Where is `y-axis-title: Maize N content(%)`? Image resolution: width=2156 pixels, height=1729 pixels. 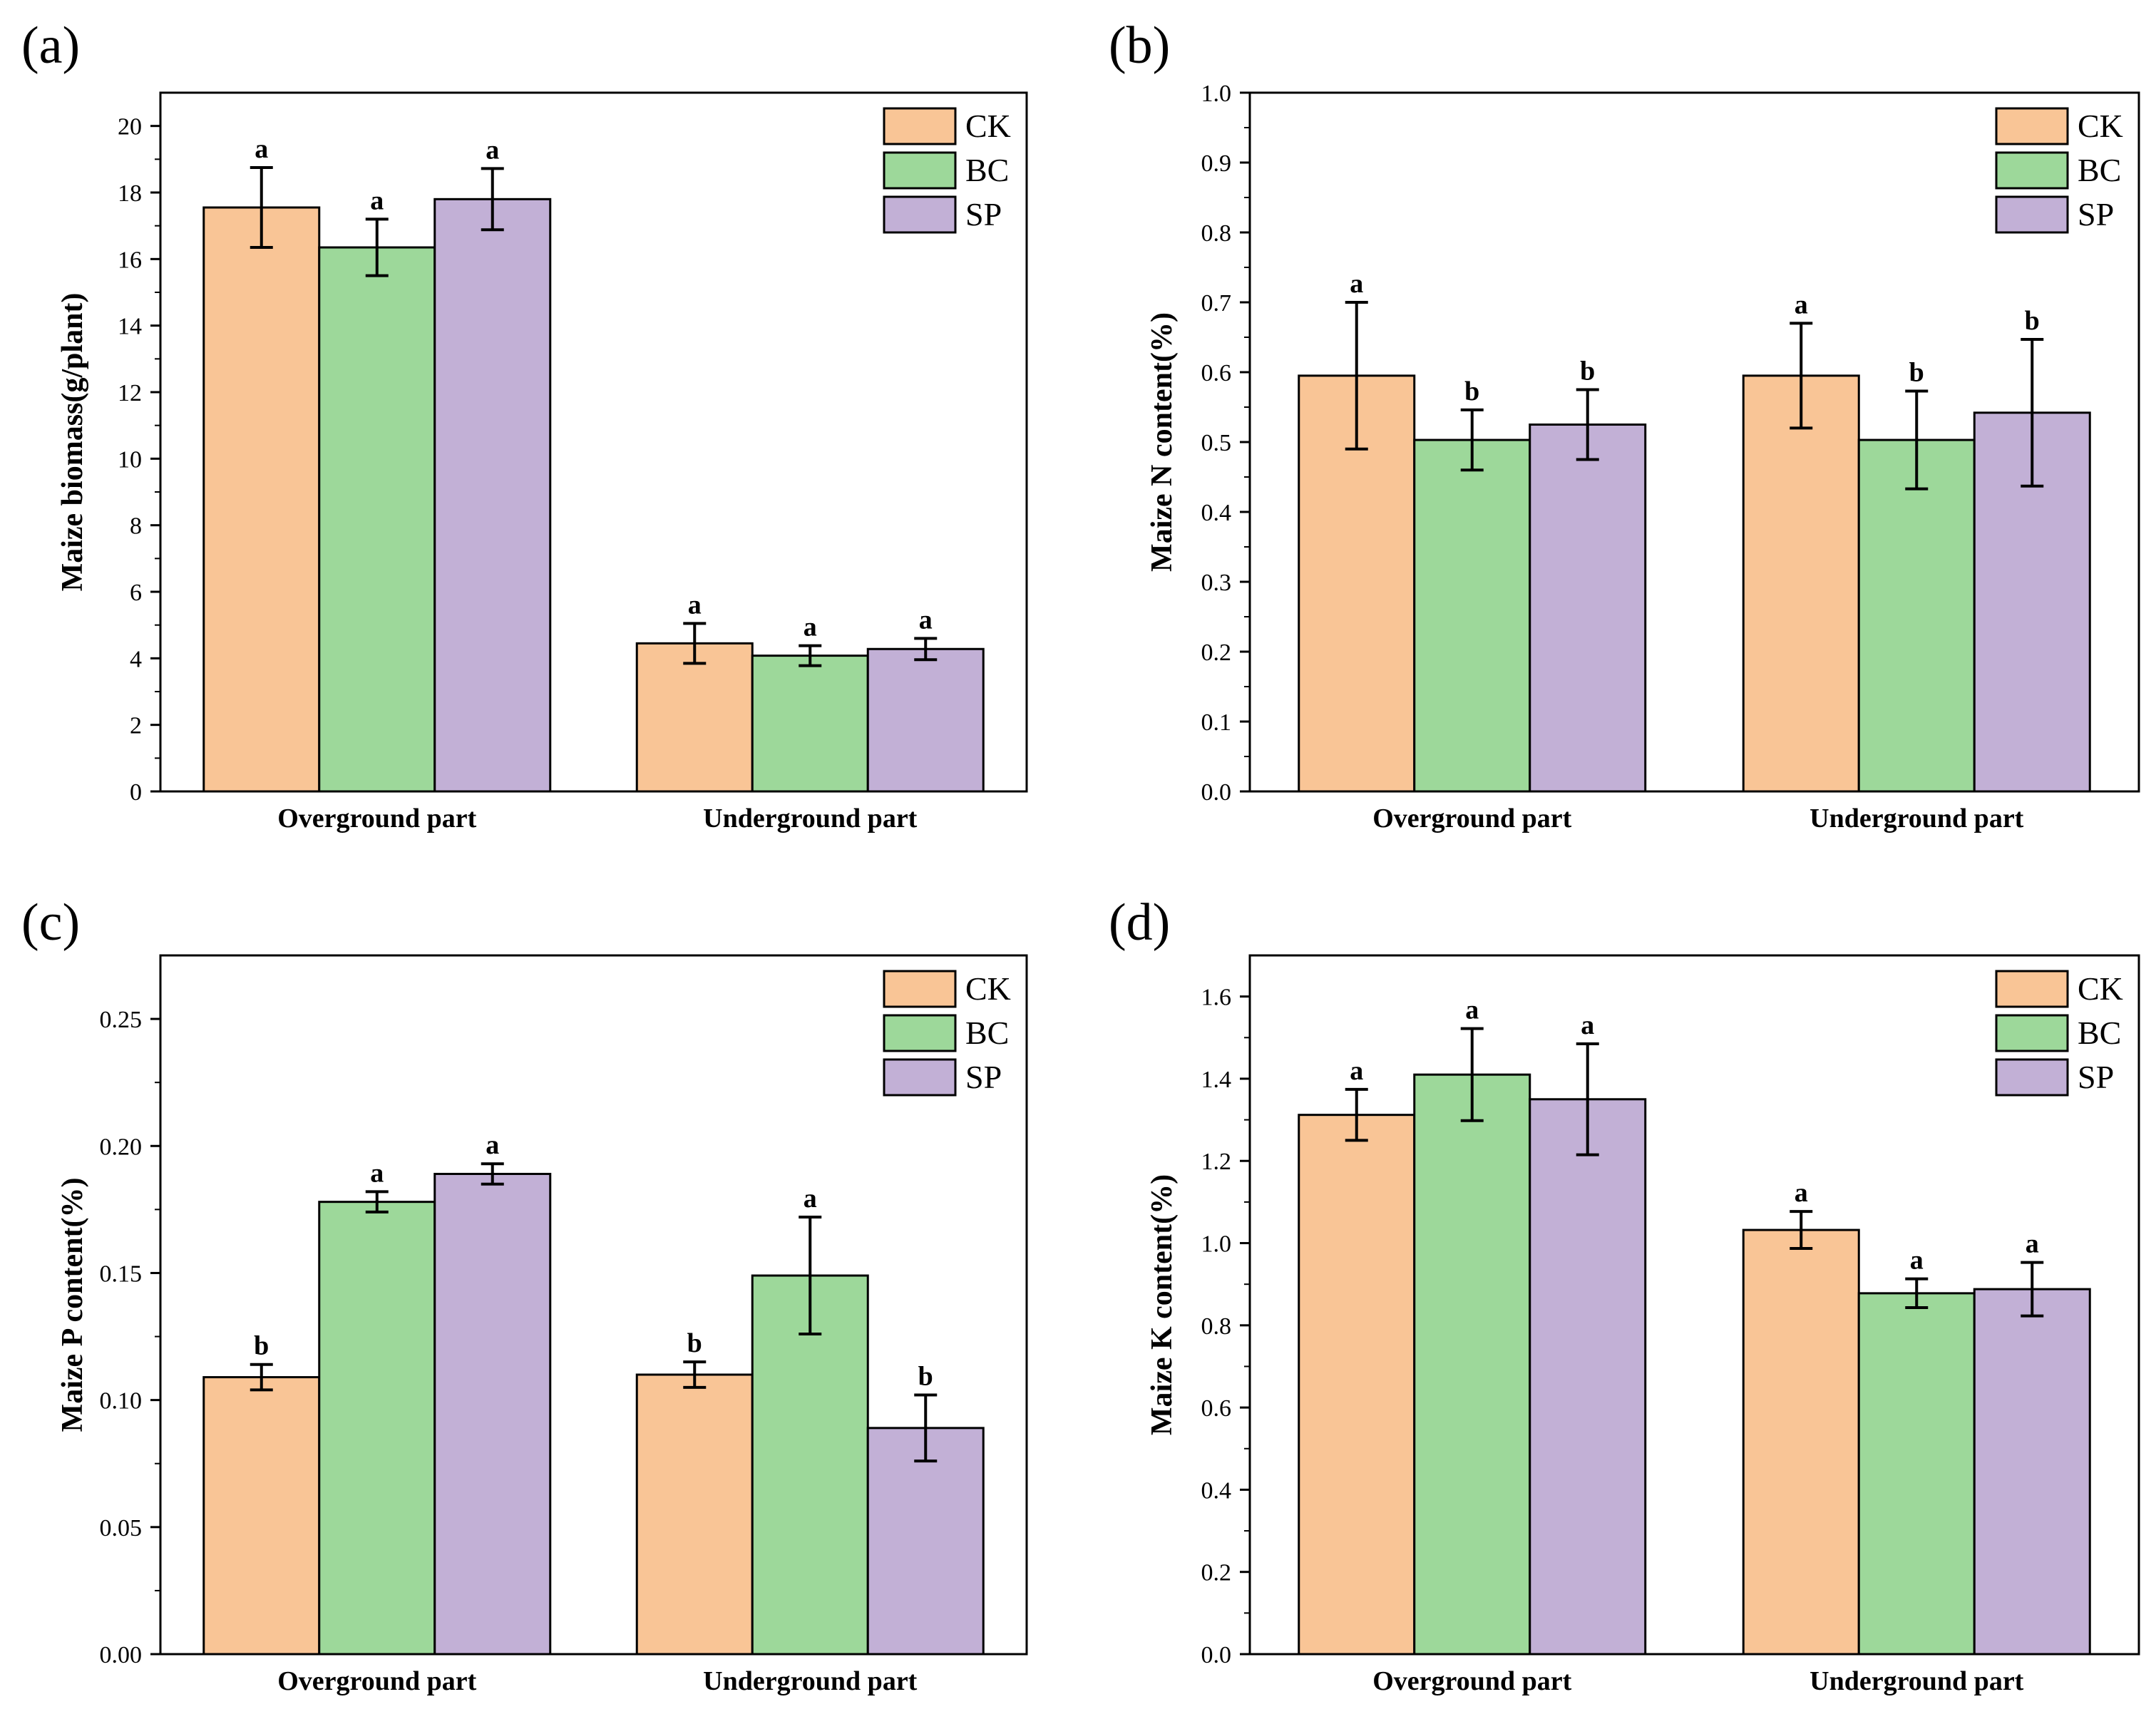
y-axis-title: Maize N content(%) is located at coordinates (1162, 442).